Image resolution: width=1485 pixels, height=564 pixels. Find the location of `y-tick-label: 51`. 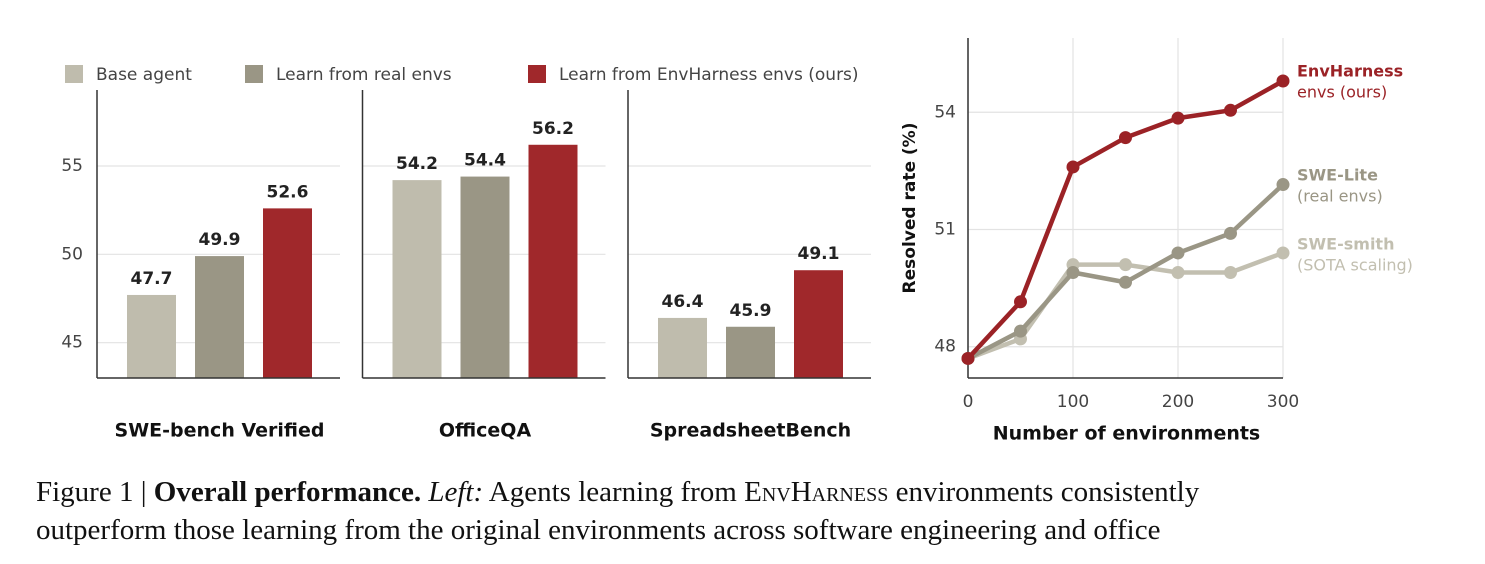

y-tick-label: 51 is located at coordinates (945, 229).